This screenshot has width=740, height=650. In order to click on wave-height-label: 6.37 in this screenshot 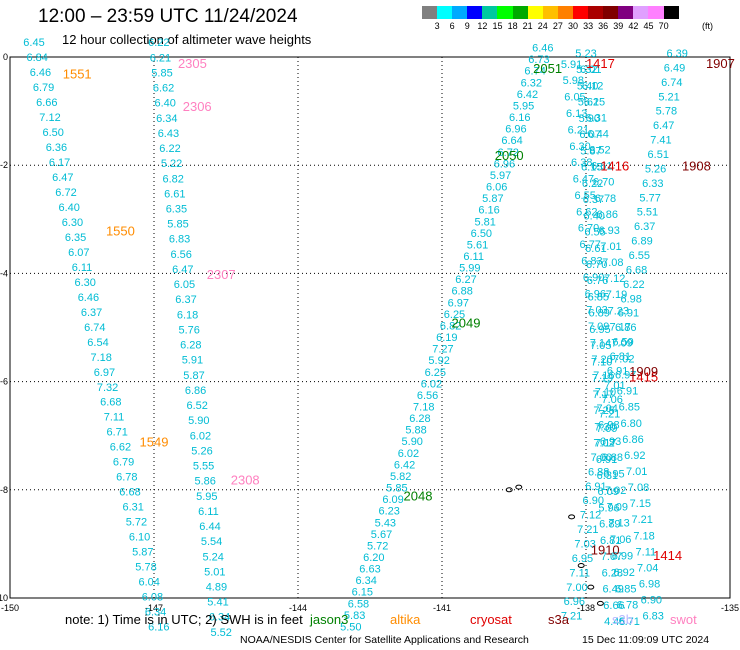, I will do `click(593, 200)`.